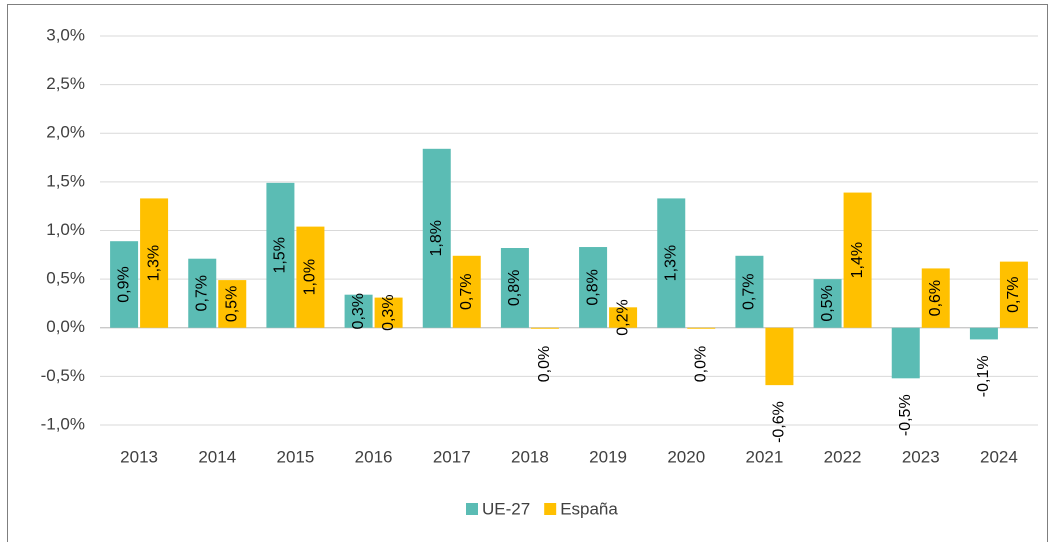  I want to click on y-tick-label: 1,5%, so click(65, 180).